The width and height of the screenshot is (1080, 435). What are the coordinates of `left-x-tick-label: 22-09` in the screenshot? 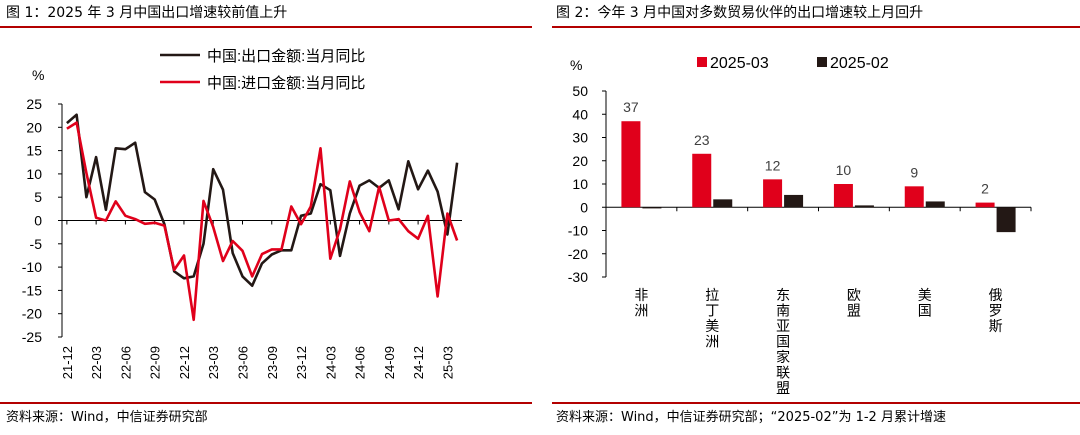 It's located at (155, 362).